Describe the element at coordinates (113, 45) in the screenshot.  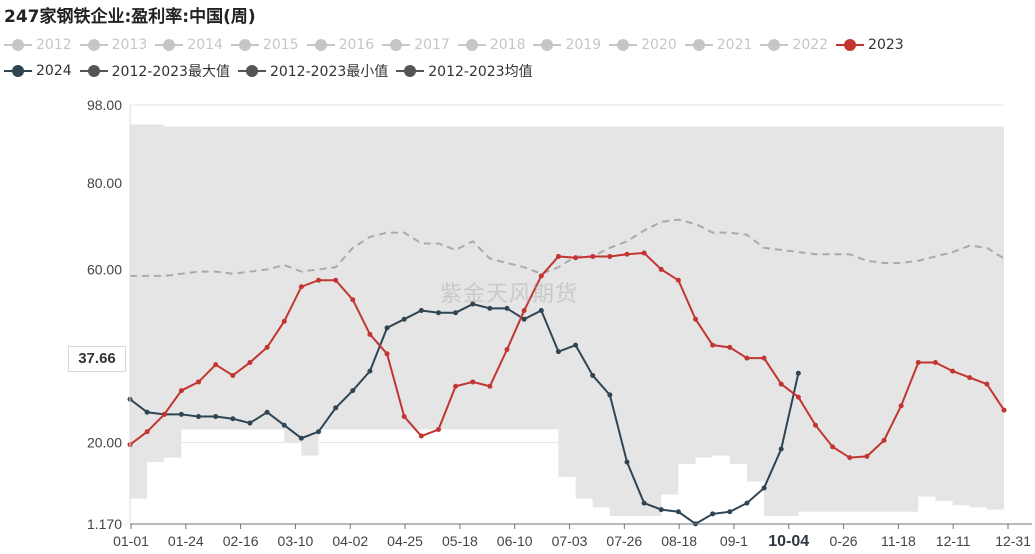
I see `legend-item-year-1: 2013` at that location.